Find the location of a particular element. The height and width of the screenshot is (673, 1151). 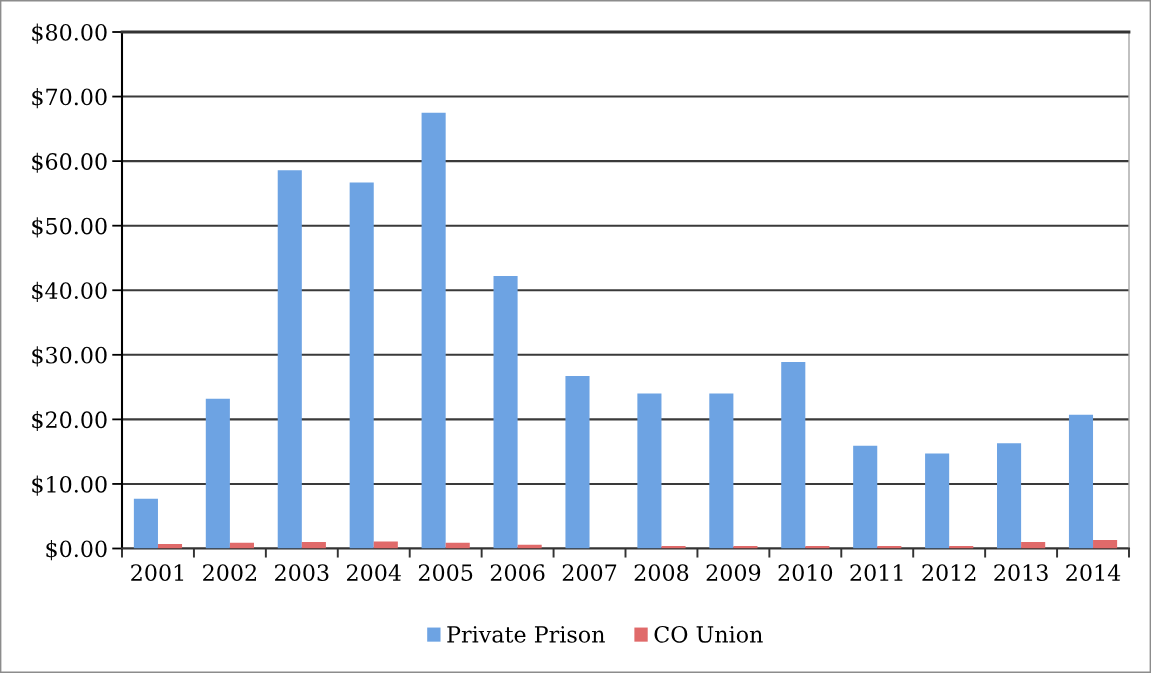

x-tick-label: 2005 is located at coordinates (445, 572).